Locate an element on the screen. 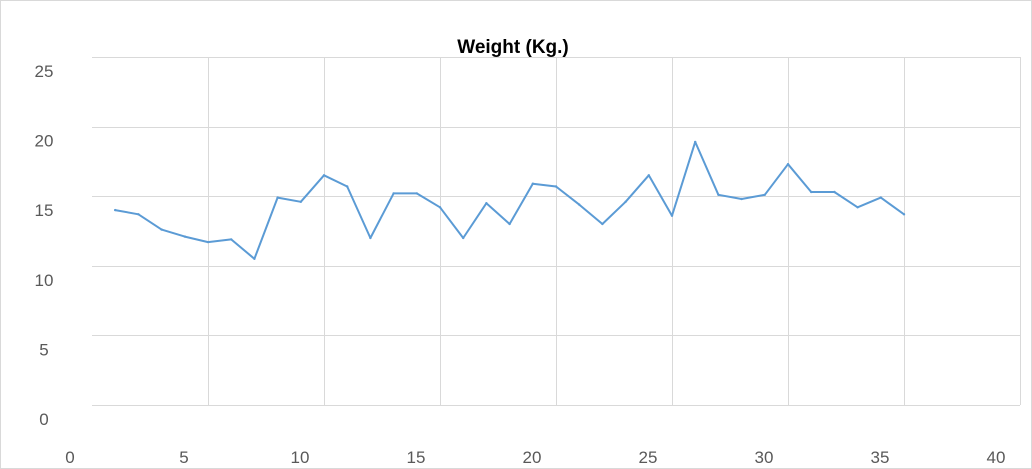 The height and width of the screenshot is (469, 1032). x-tick-label-5: 5 is located at coordinates (183, 457).